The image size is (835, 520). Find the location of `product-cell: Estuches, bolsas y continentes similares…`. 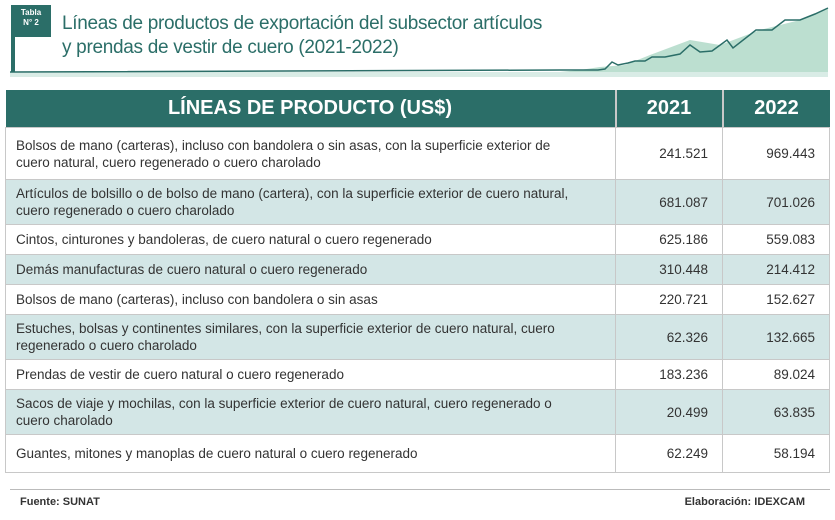

product-cell: Estuches, bolsas y continentes similares… is located at coordinates (310, 337).